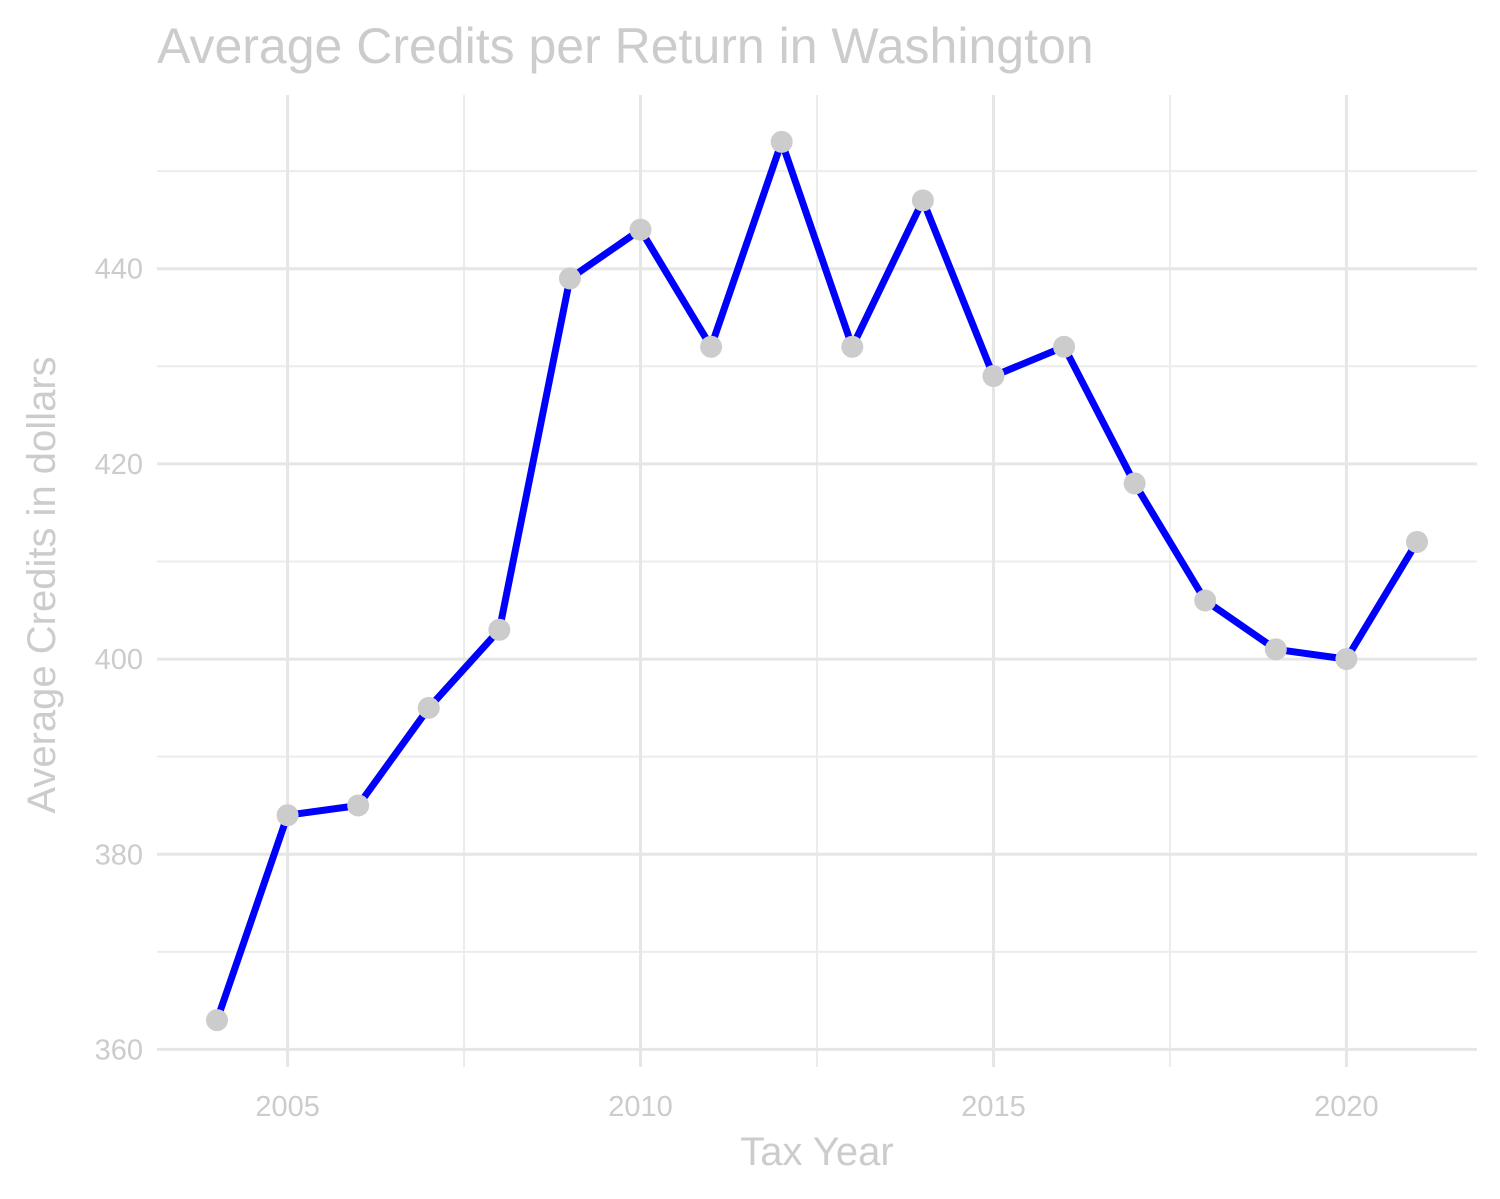 This screenshot has width=1500, height=1199. Describe the element at coordinates (42, 584) in the screenshot. I see `y-axis-title: Average Credits in dollars` at that location.